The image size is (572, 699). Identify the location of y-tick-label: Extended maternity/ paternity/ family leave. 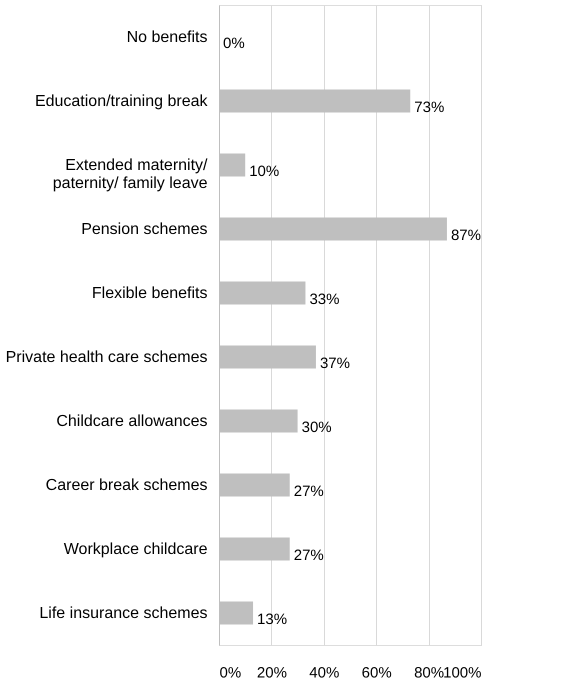
(130, 174).